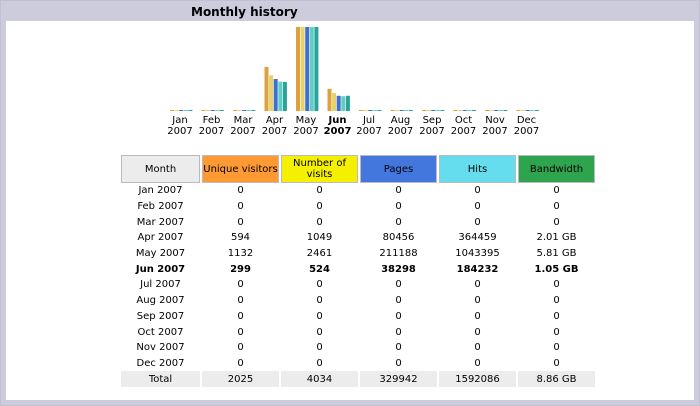  Describe the element at coordinates (306, 120) in the screenshot. I see `x-label-month: May` at that location.